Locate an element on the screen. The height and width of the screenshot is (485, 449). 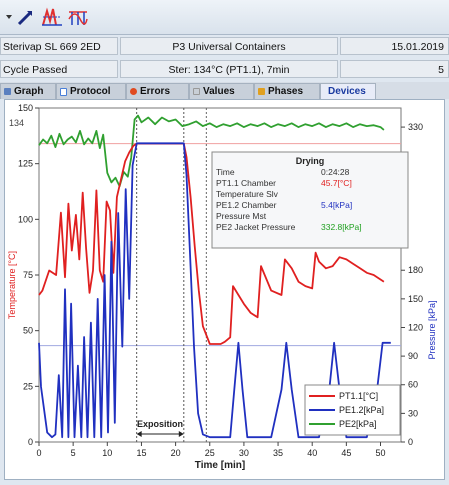
dropdown-arrow-icon is located at coordinates (9, 17).